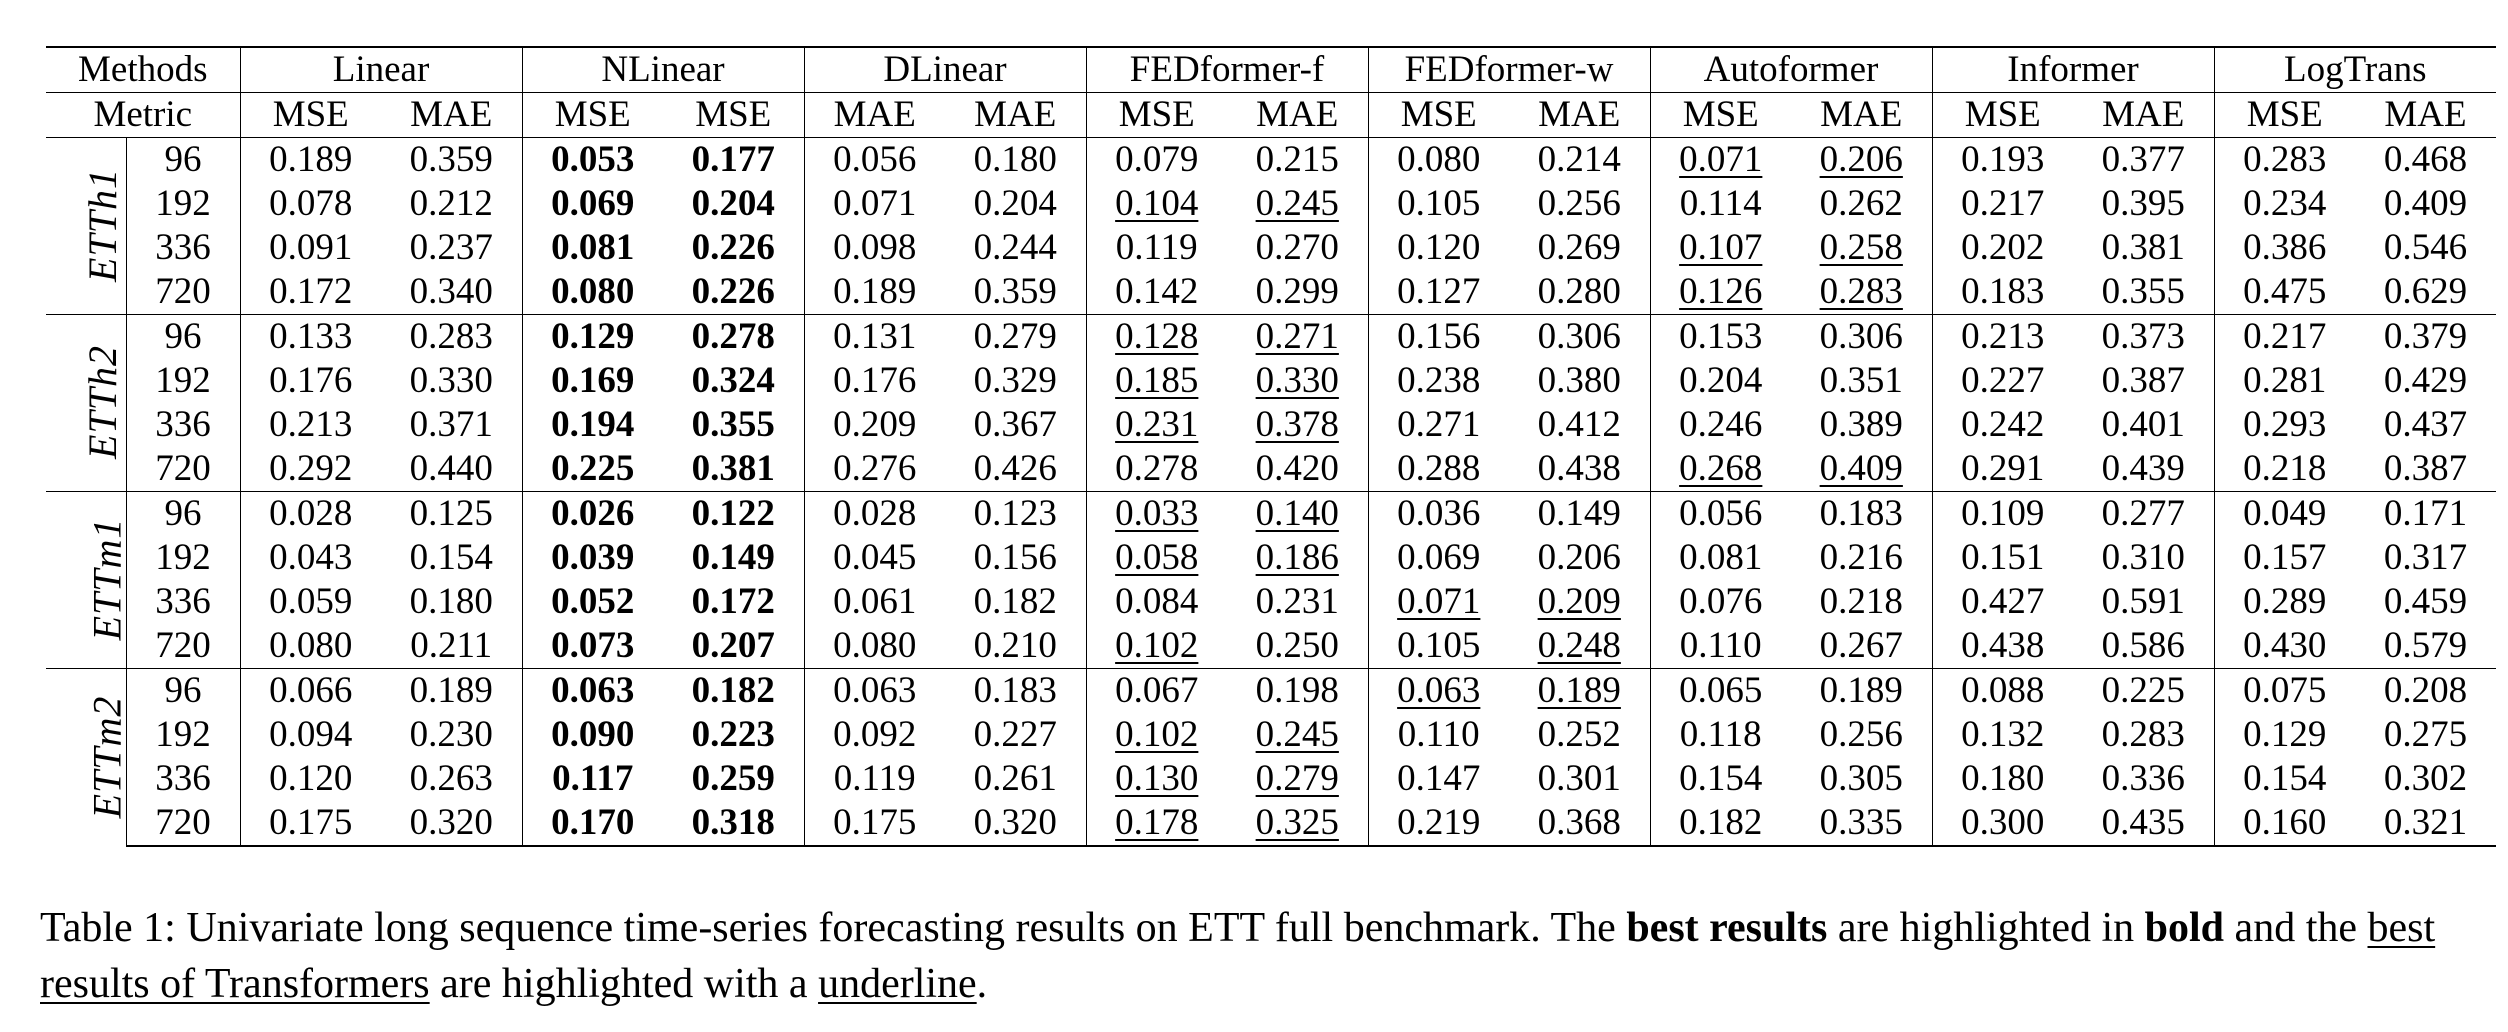 The width and height of the screenshot is (2508, 1032). I want to click on value-cell: 0.149, so click(734, 558).